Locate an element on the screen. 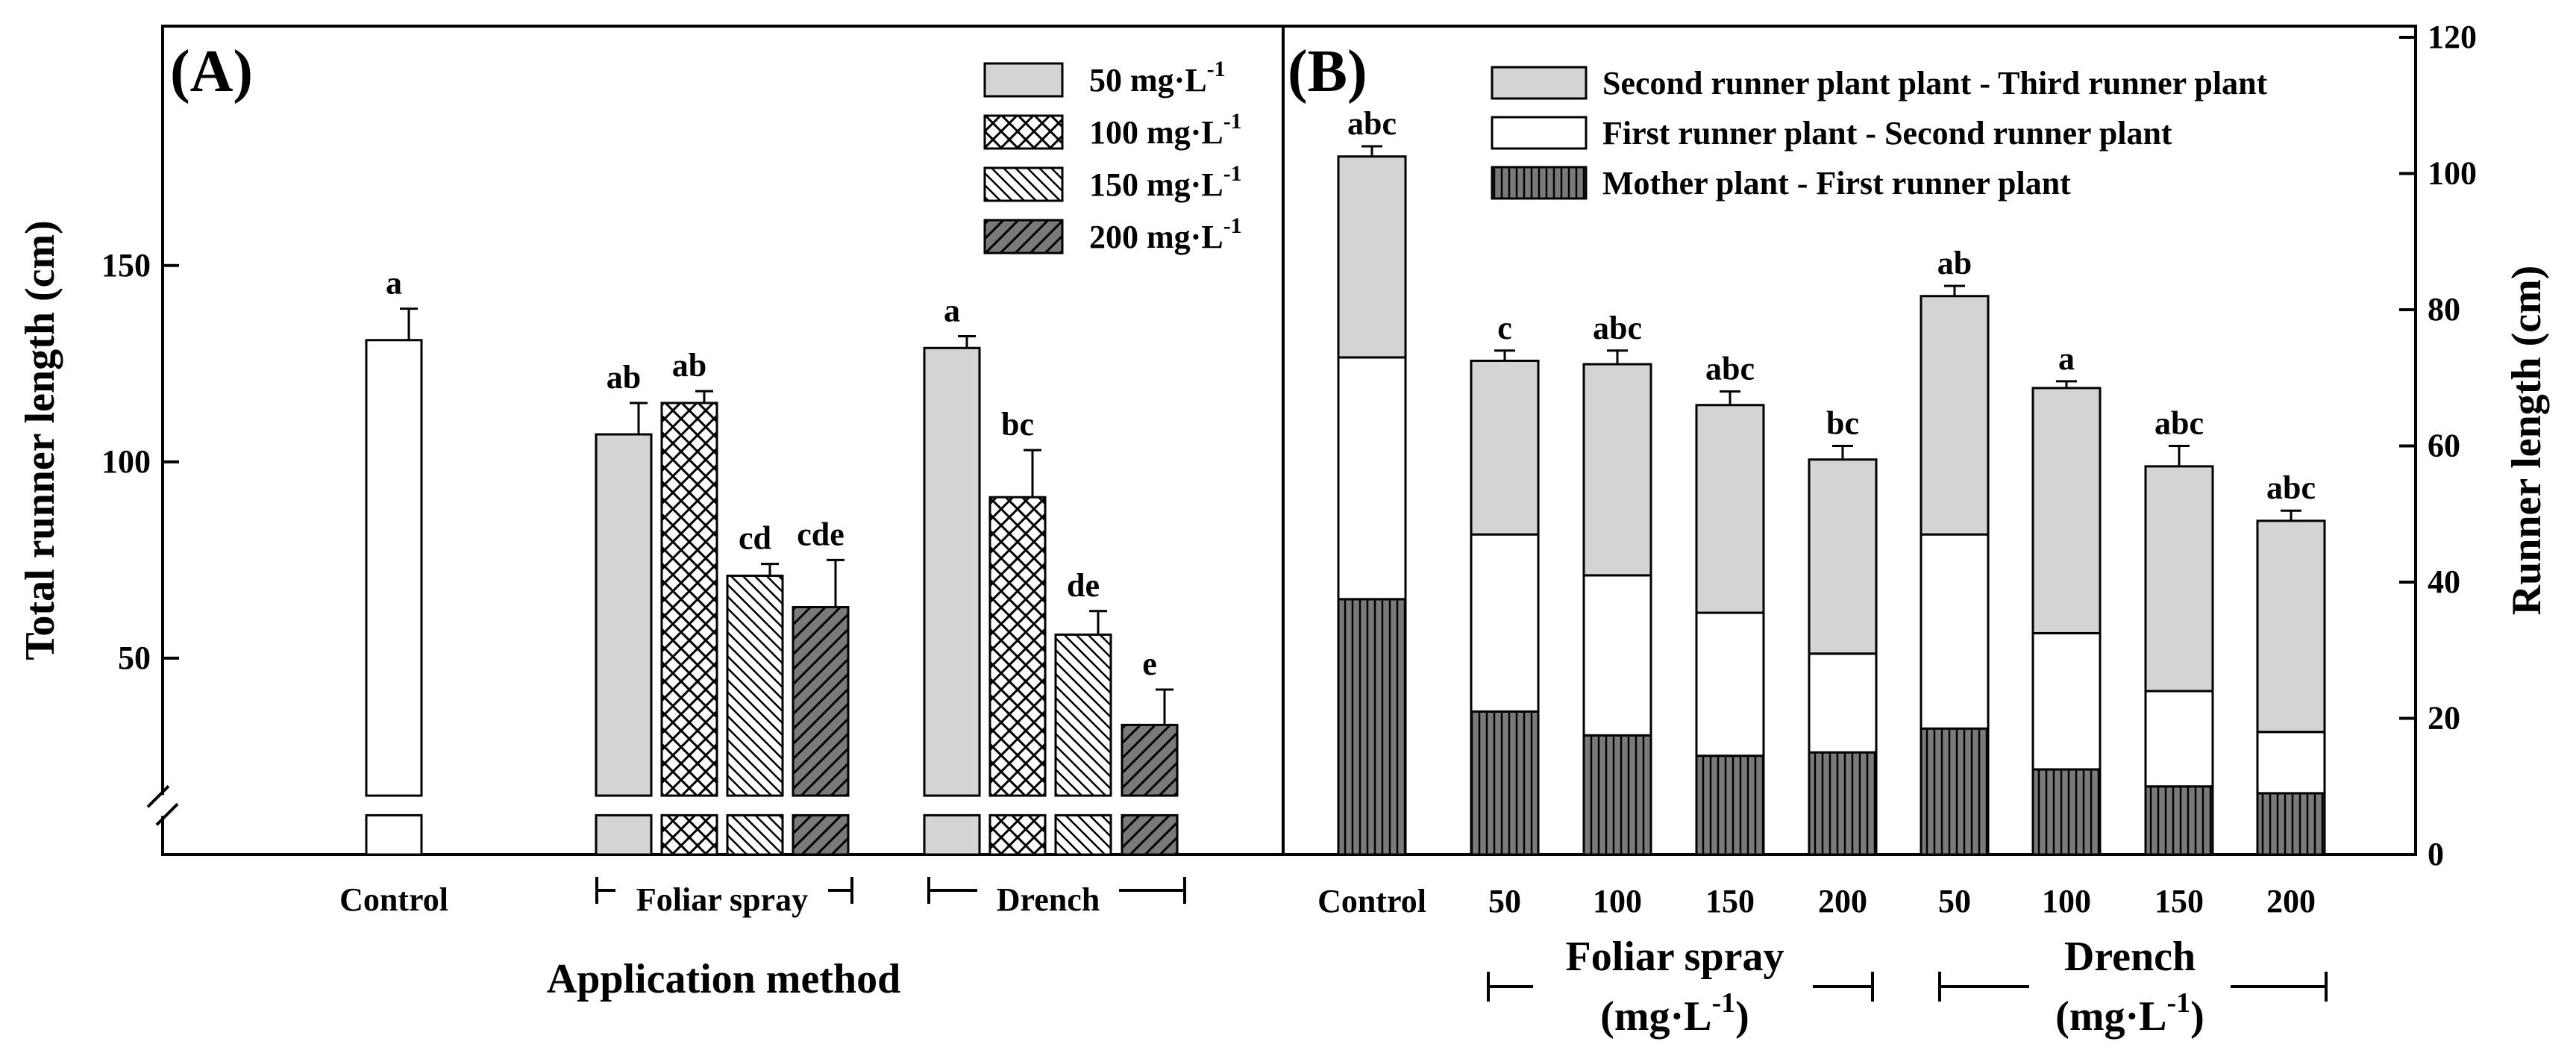 The width and height of the screenshot is (2576, 1062). panel-a-xlabel: Application method is located at coordinates (724, 979).